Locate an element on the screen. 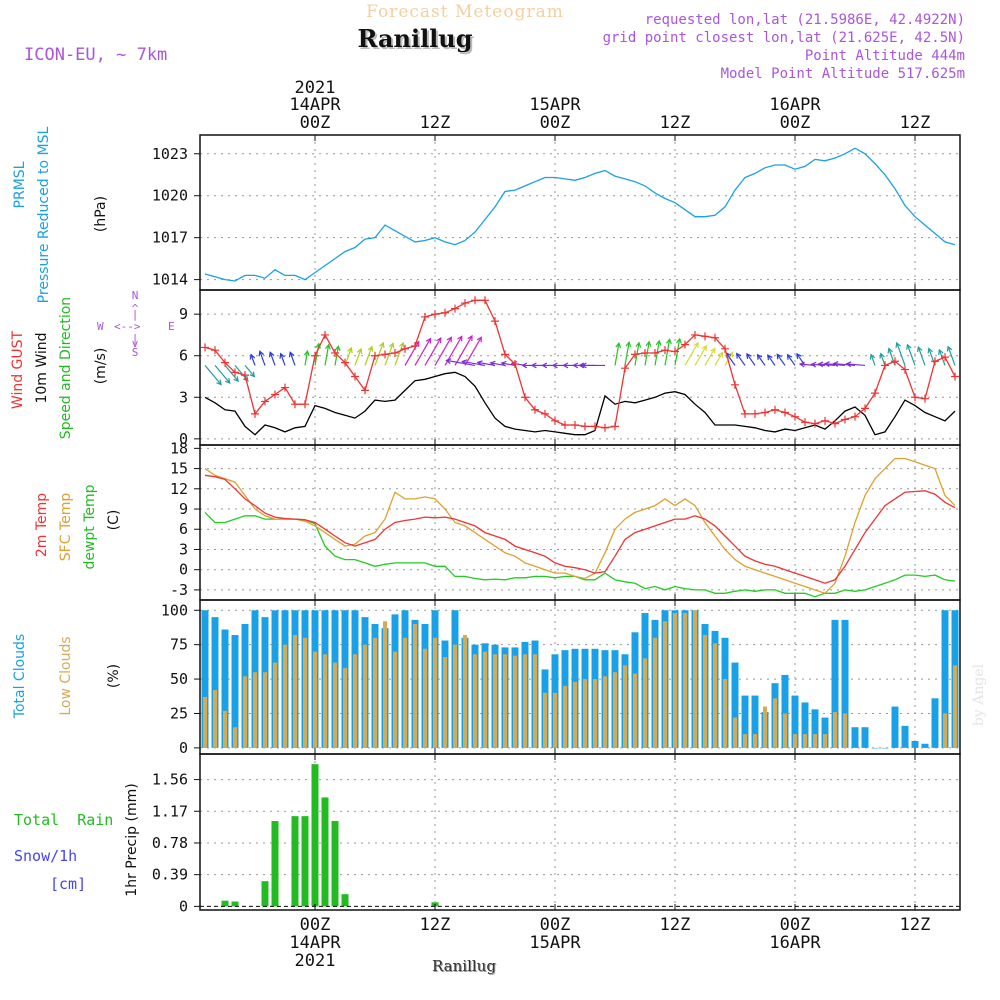  requested-coords: requested lon,lat (21.5986E, 42.4922N) is located at coordinates (805, 20).